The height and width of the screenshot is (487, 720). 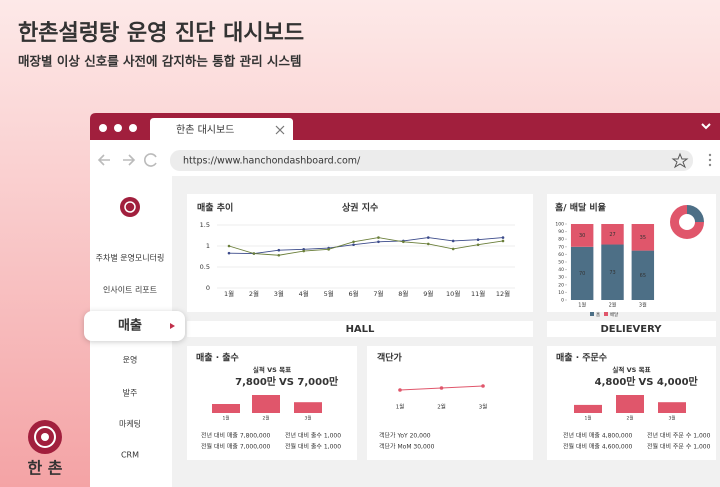 What do you see at coordinates (669, 381) in the screenshot?
I see `target-value: VS 4,000만` at bounding box center [669, 381].